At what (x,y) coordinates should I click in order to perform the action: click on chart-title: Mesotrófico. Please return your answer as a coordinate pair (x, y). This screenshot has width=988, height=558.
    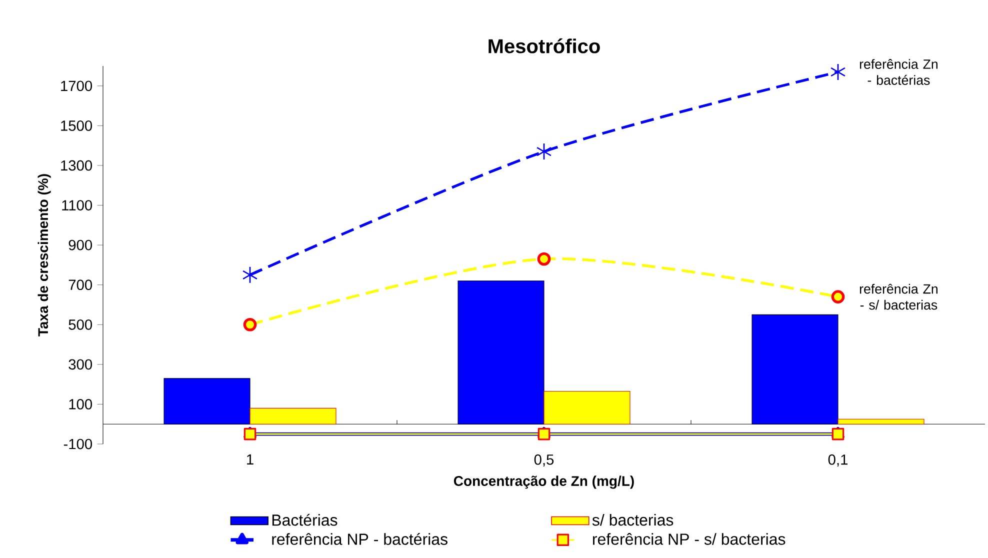
    Looking at the image, I should click on (544, 46).